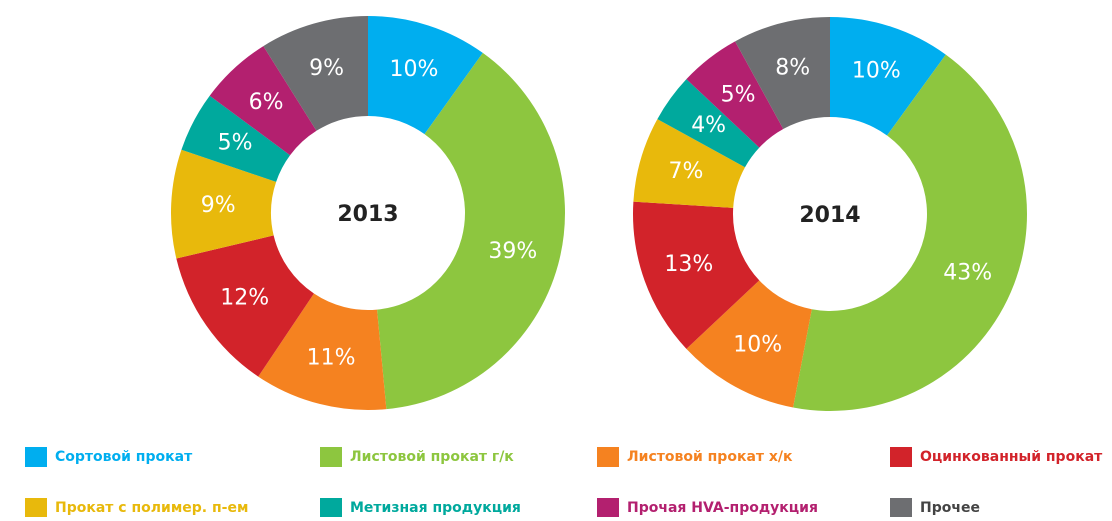 This screenshot has height=521, width=1112. Describe the element at coordinates (710, 457) in the screenshot. I see `legend-label: Листовой прокат х/к` at that location.